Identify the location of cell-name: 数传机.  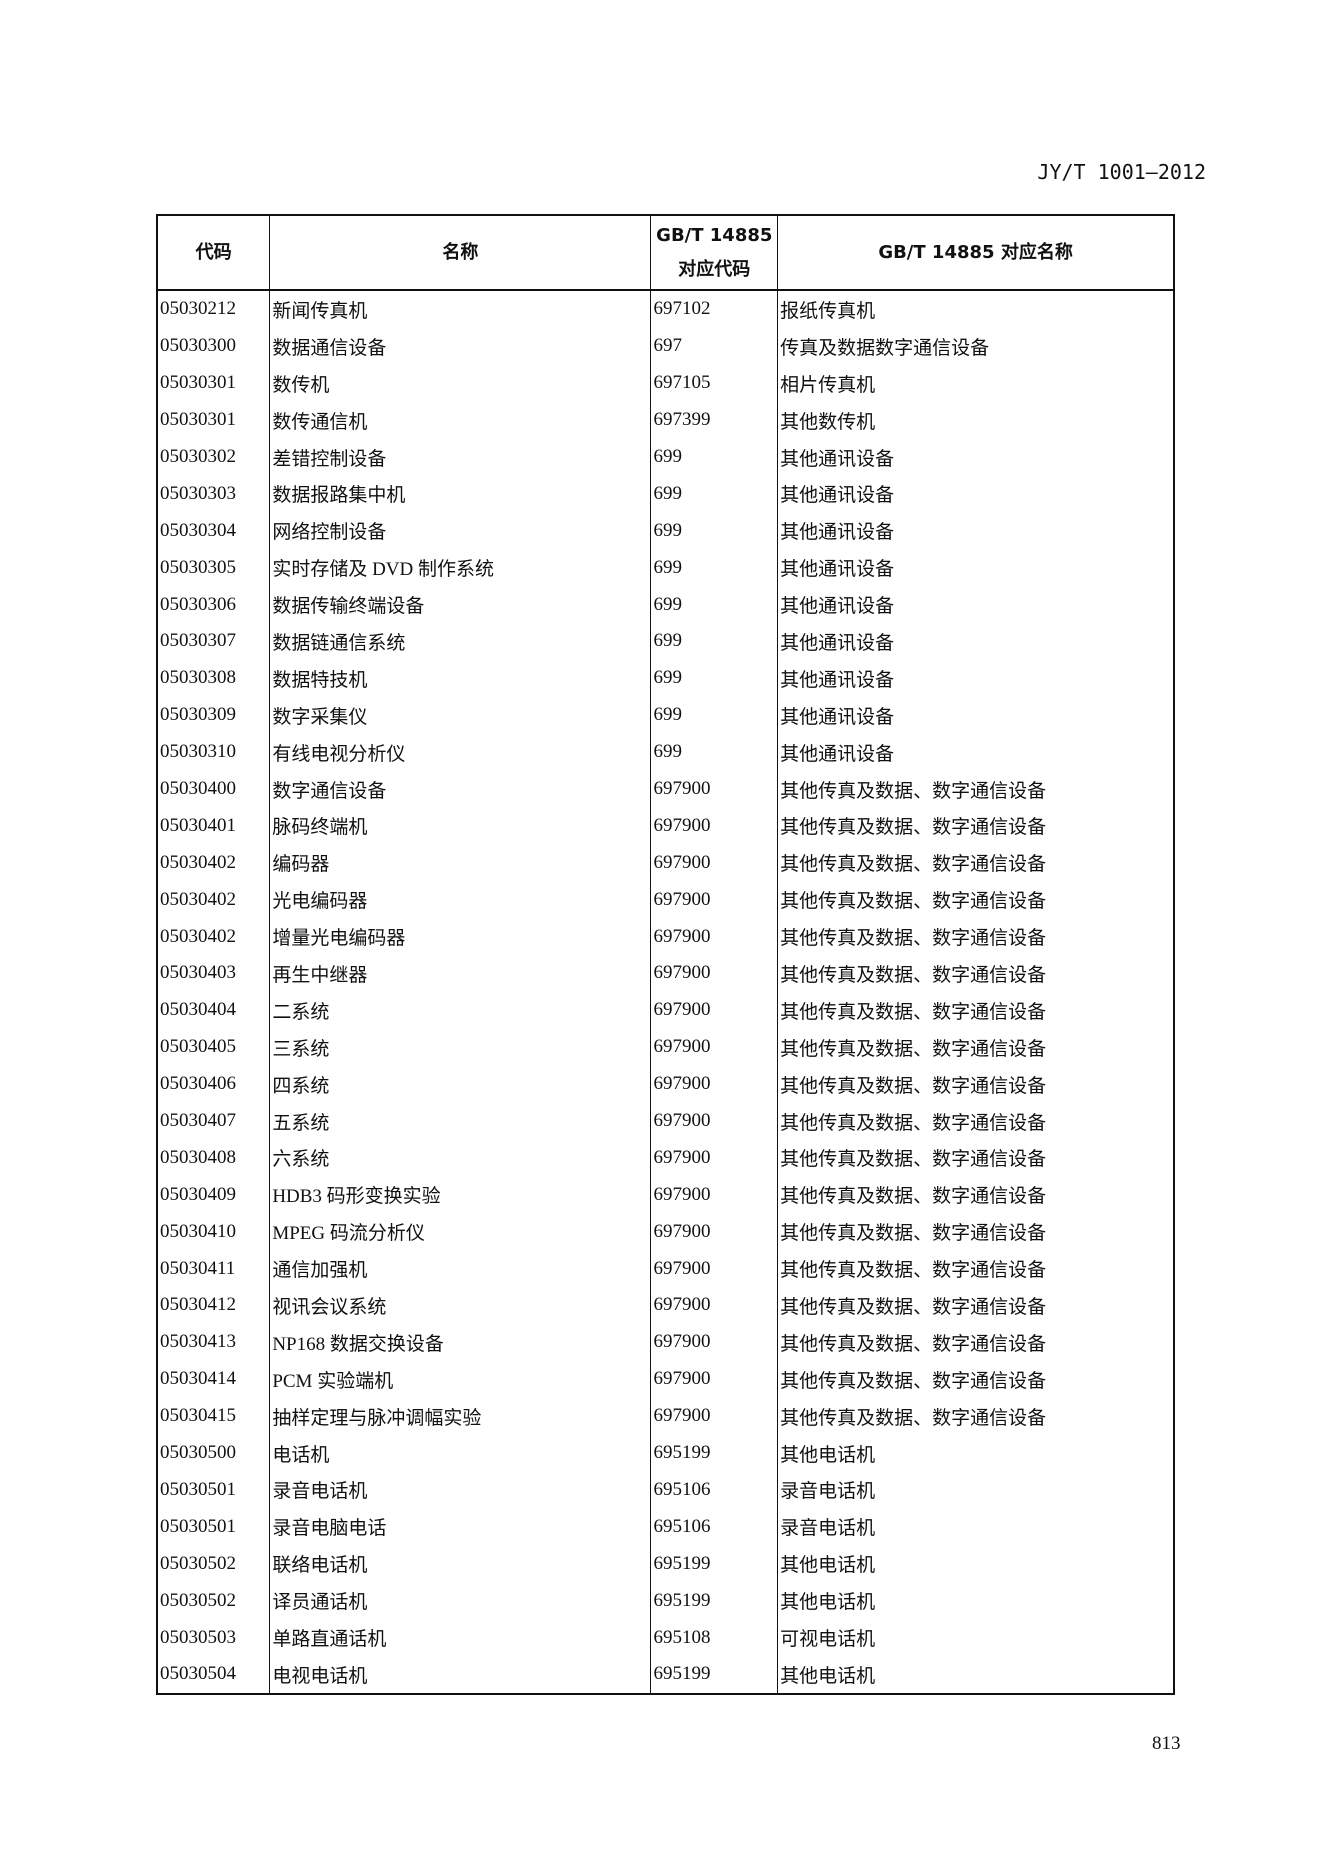
(460, 383).